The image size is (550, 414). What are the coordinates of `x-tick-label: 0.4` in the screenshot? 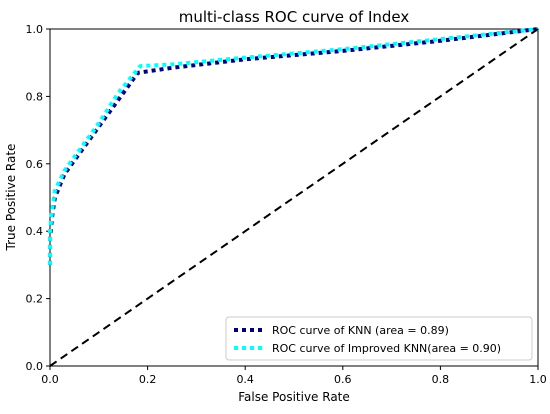 It's located at (245, 379).